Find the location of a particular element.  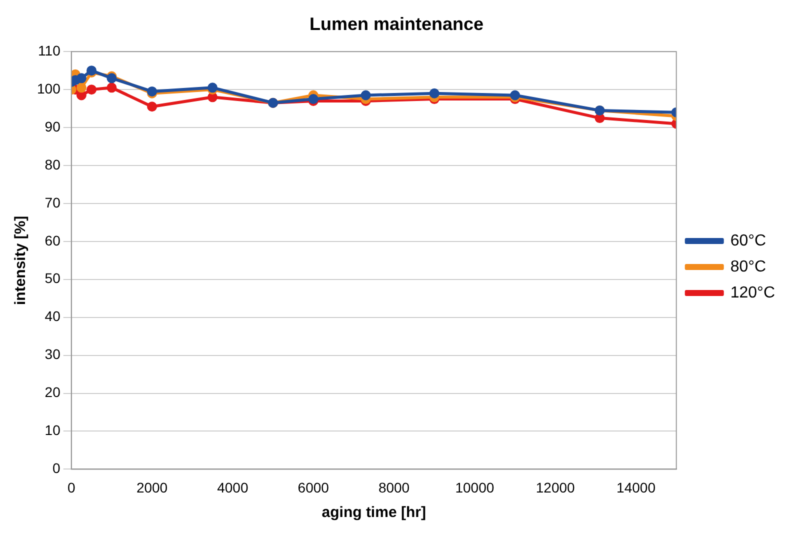

y-tick-label: 110 is located at coordinates (49, 50).